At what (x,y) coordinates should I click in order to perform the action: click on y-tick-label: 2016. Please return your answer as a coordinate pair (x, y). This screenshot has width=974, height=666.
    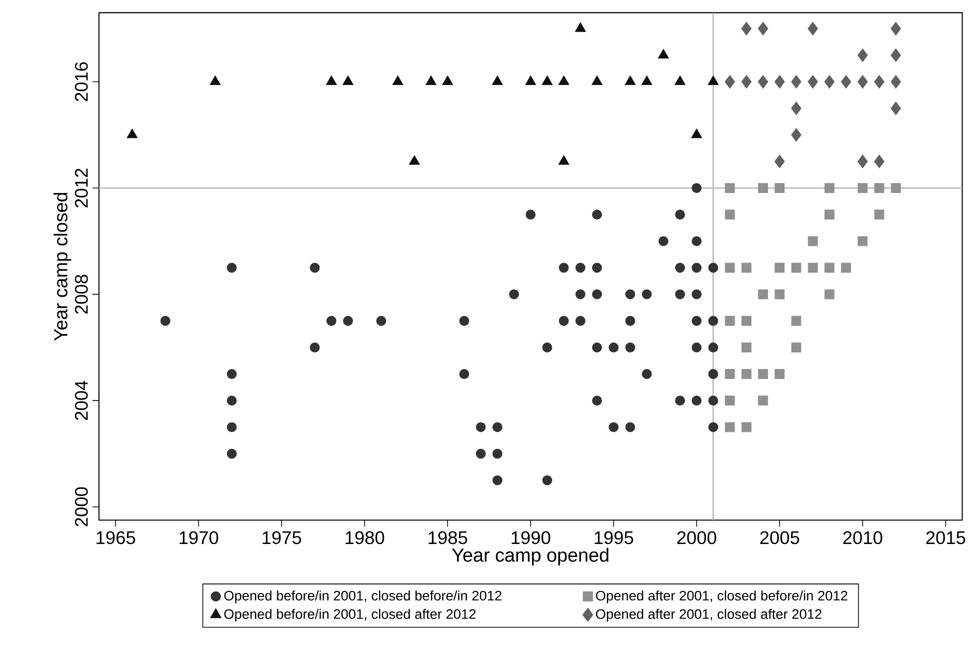
    Looking at the image, I should click on (81, 82).